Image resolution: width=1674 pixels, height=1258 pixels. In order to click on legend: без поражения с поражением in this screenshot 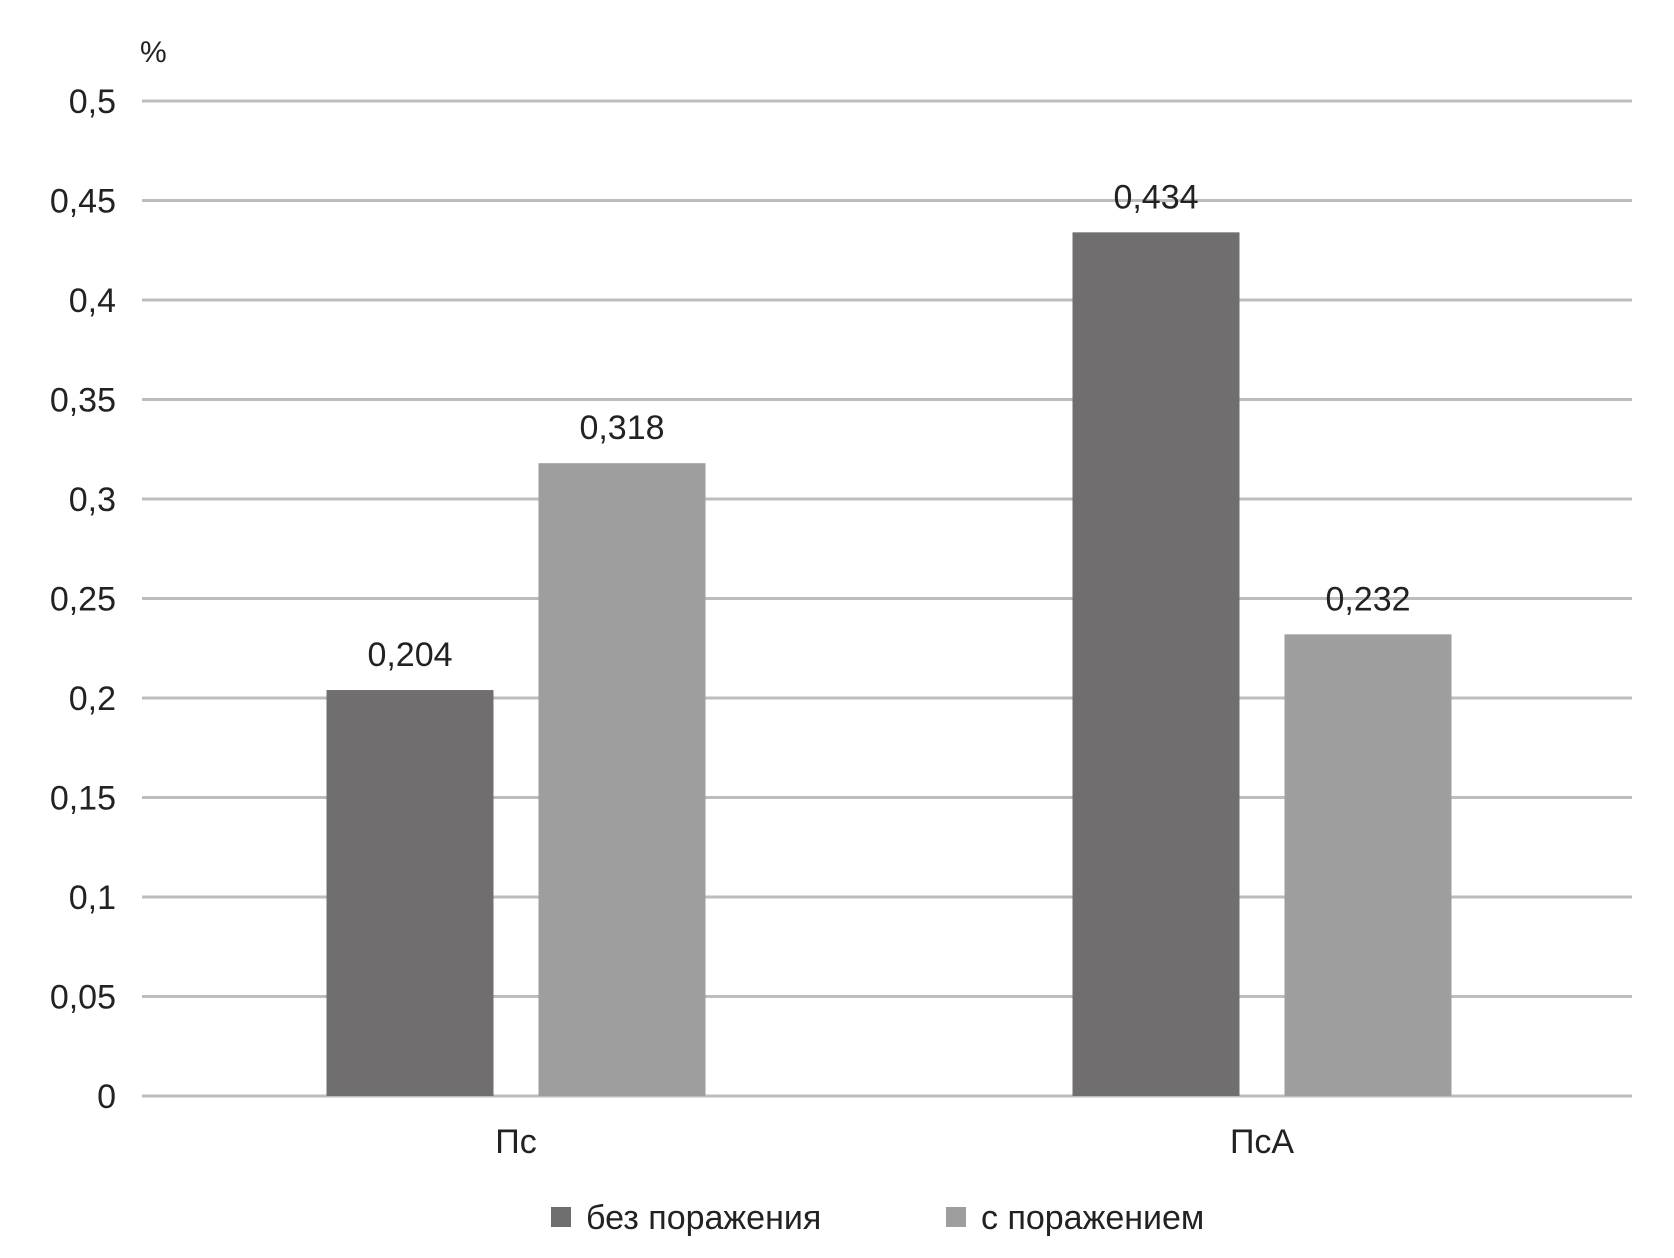, I will do `click(877, 1218)`.